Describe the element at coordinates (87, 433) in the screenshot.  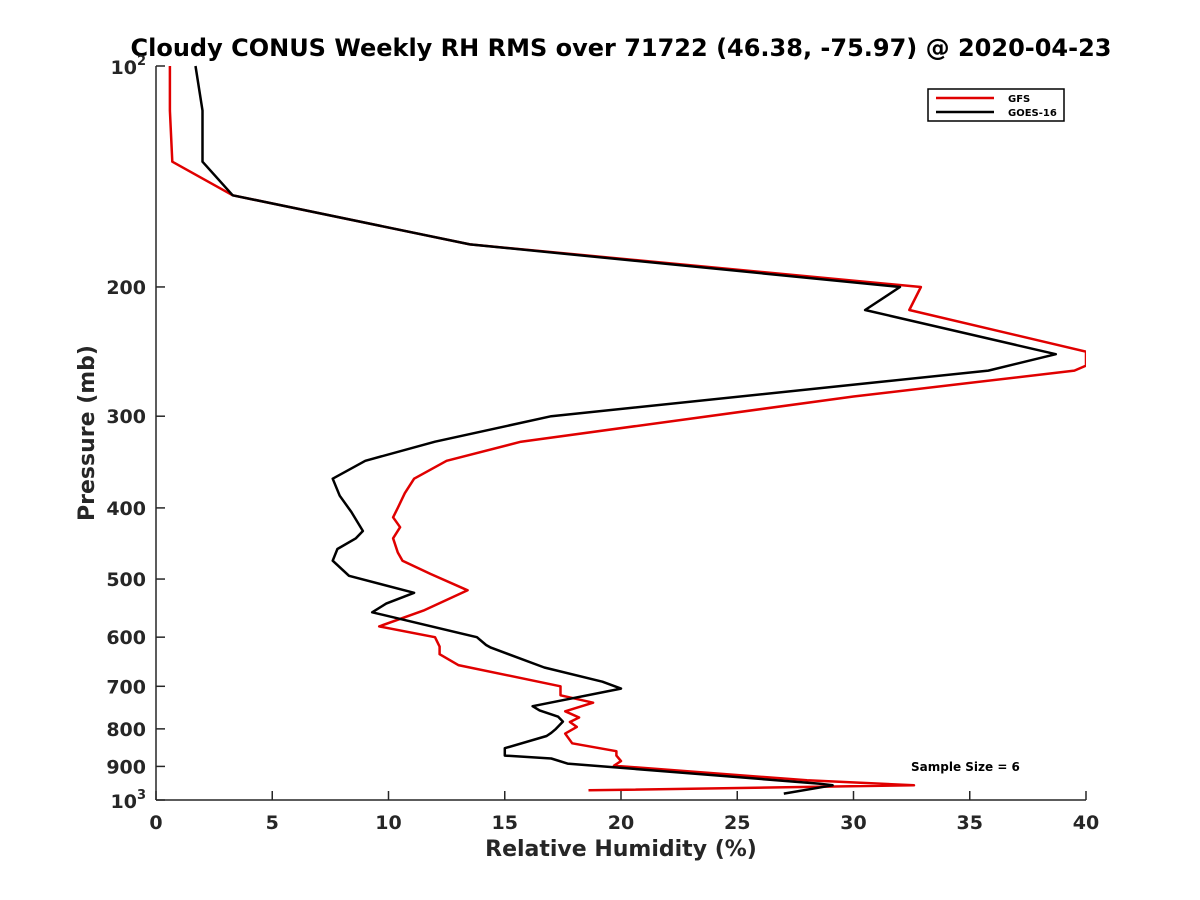
I see `y-axis-label: Pressure (mb)` at that location.